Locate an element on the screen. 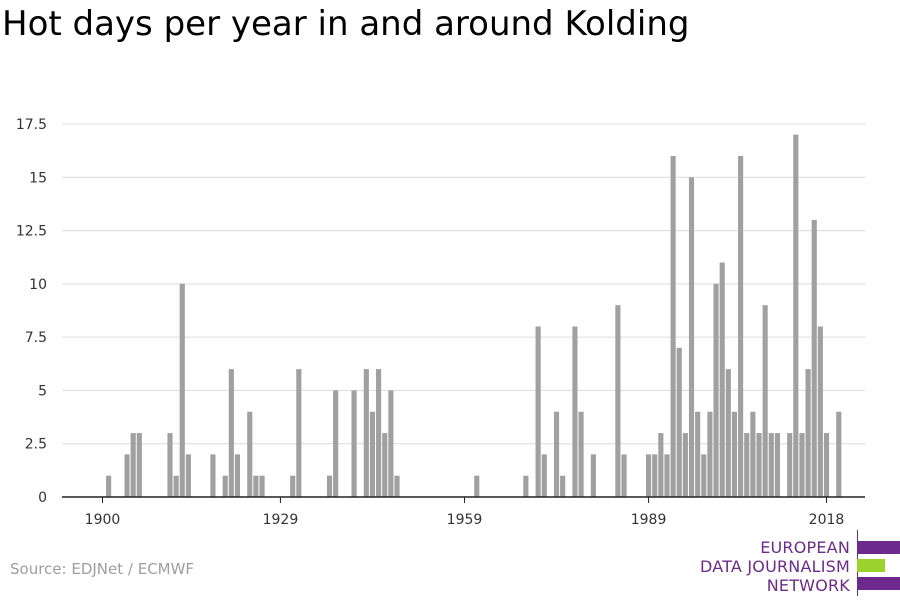 The width and height of the screenshot is (900, 600). chart-title: Hot days per year in and around Kolding is located at coordinates (346, 24).